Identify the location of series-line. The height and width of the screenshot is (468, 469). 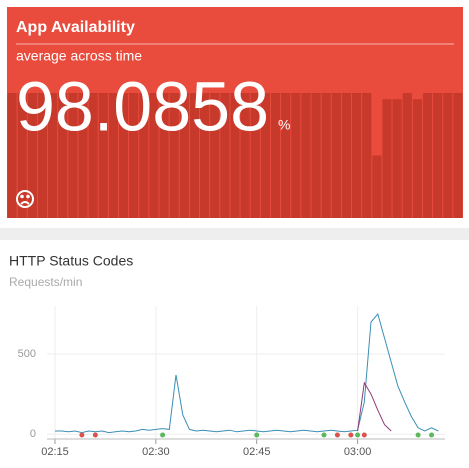
(374, 406).